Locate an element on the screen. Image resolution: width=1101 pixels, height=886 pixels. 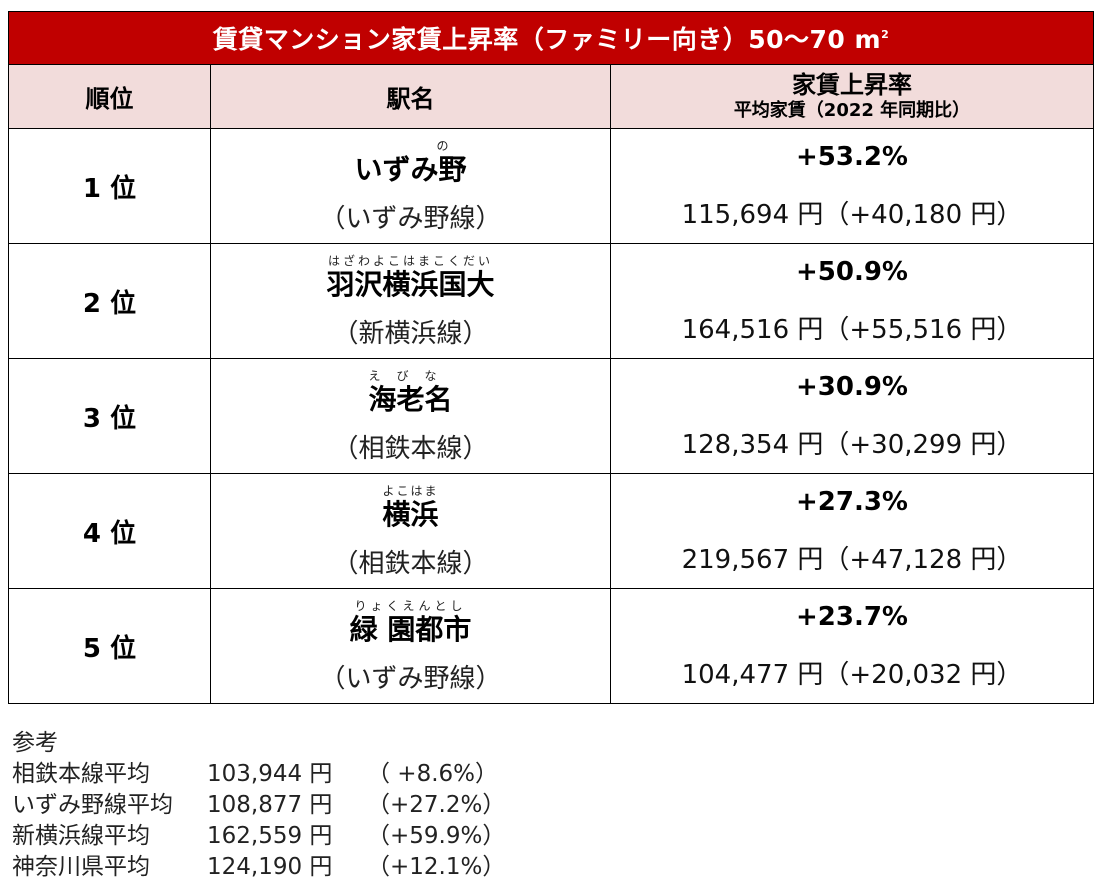
rent-value: 128,354 円（+30,299 円） is located at coordinates (852, 444).